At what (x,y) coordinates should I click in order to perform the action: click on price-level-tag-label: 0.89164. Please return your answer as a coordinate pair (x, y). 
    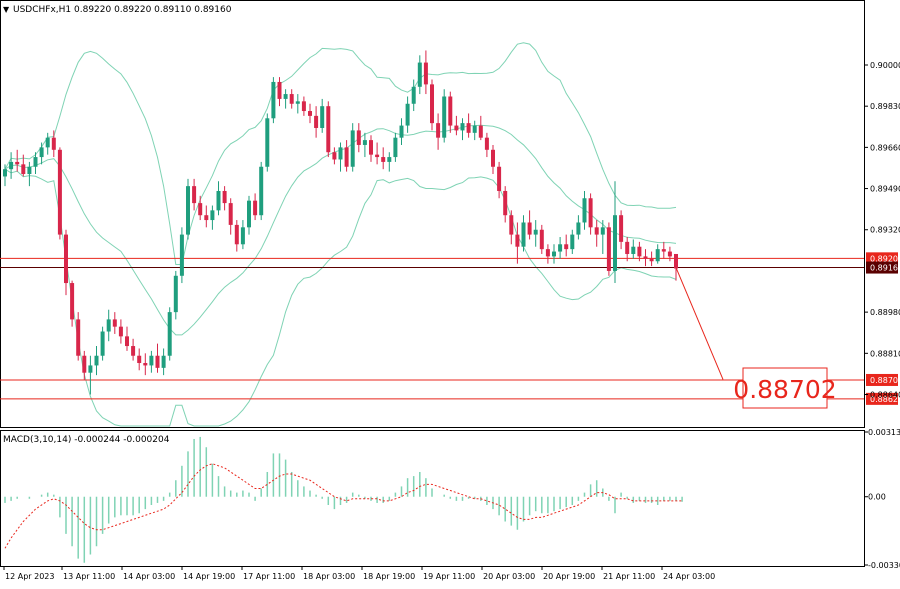
    Looking at the image, I should click on (885, 268).